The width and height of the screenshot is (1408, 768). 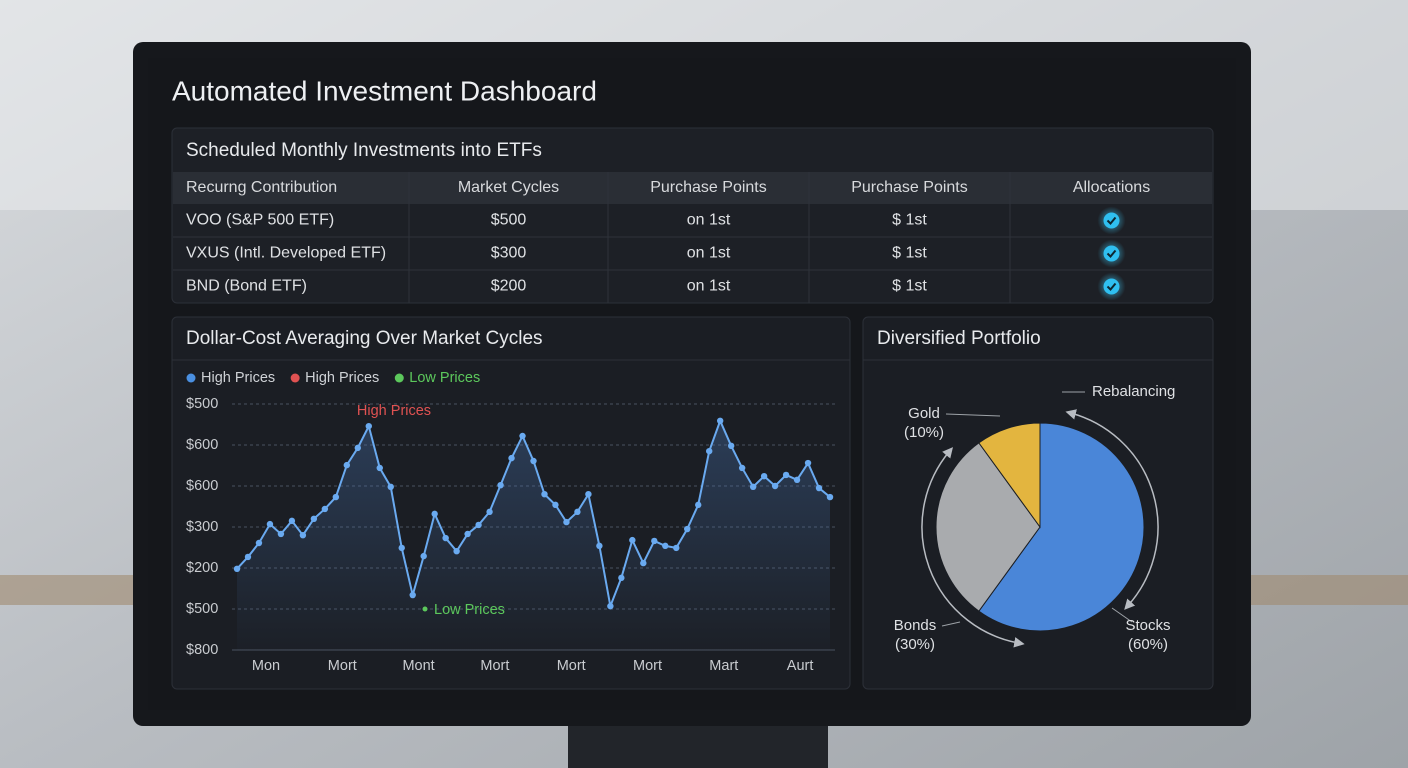 What do you see at coordinates (509, 220) in the screenshot?
I see `table-cell: $500` at bounding box center [509, 220].